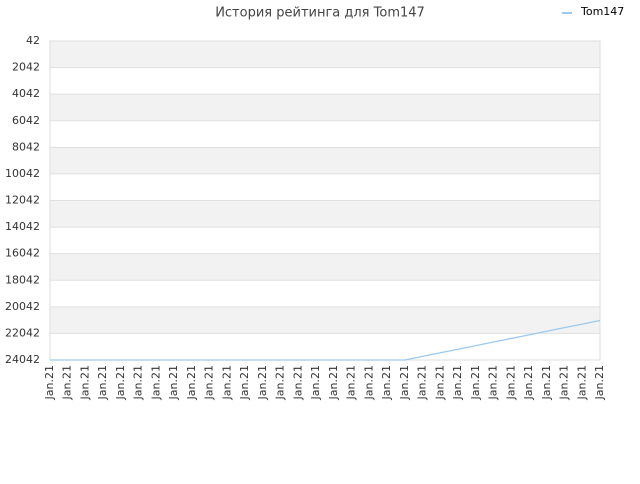  What do you see at coordinates (22, 306) in the screenshot?
I see `y-tick-label: 20042` at bounding box center [22, 306].